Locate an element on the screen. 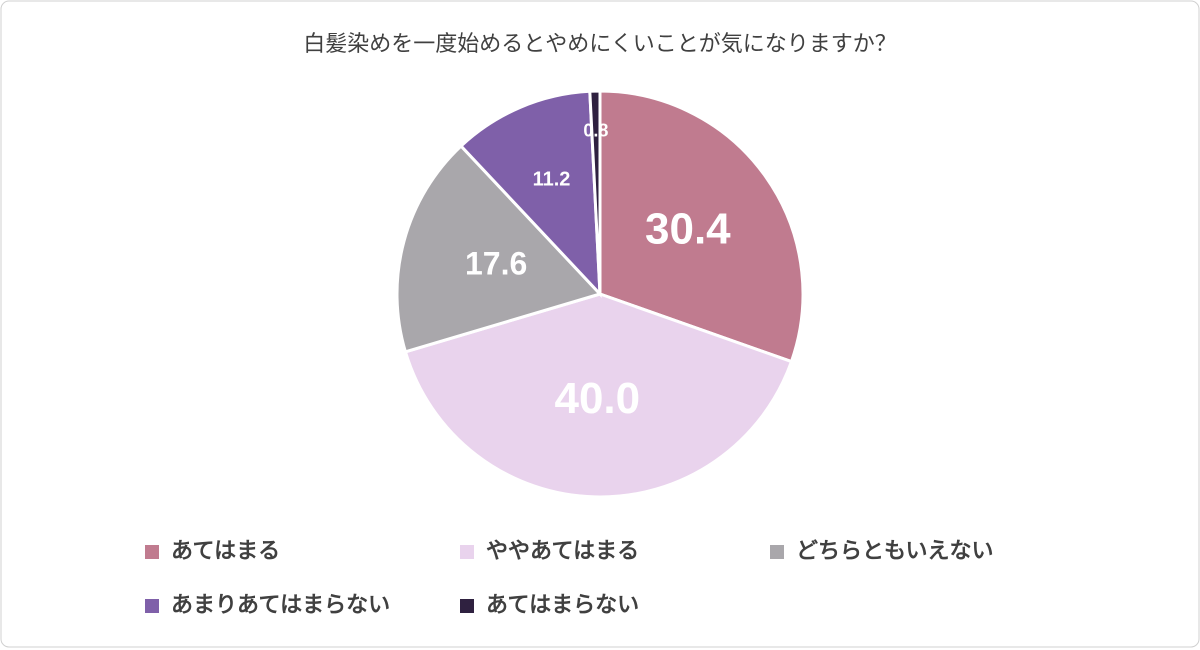 The width and height of the screenshot is (1200, 650). data-label: 11.2 is located at coordinates (552, 179).